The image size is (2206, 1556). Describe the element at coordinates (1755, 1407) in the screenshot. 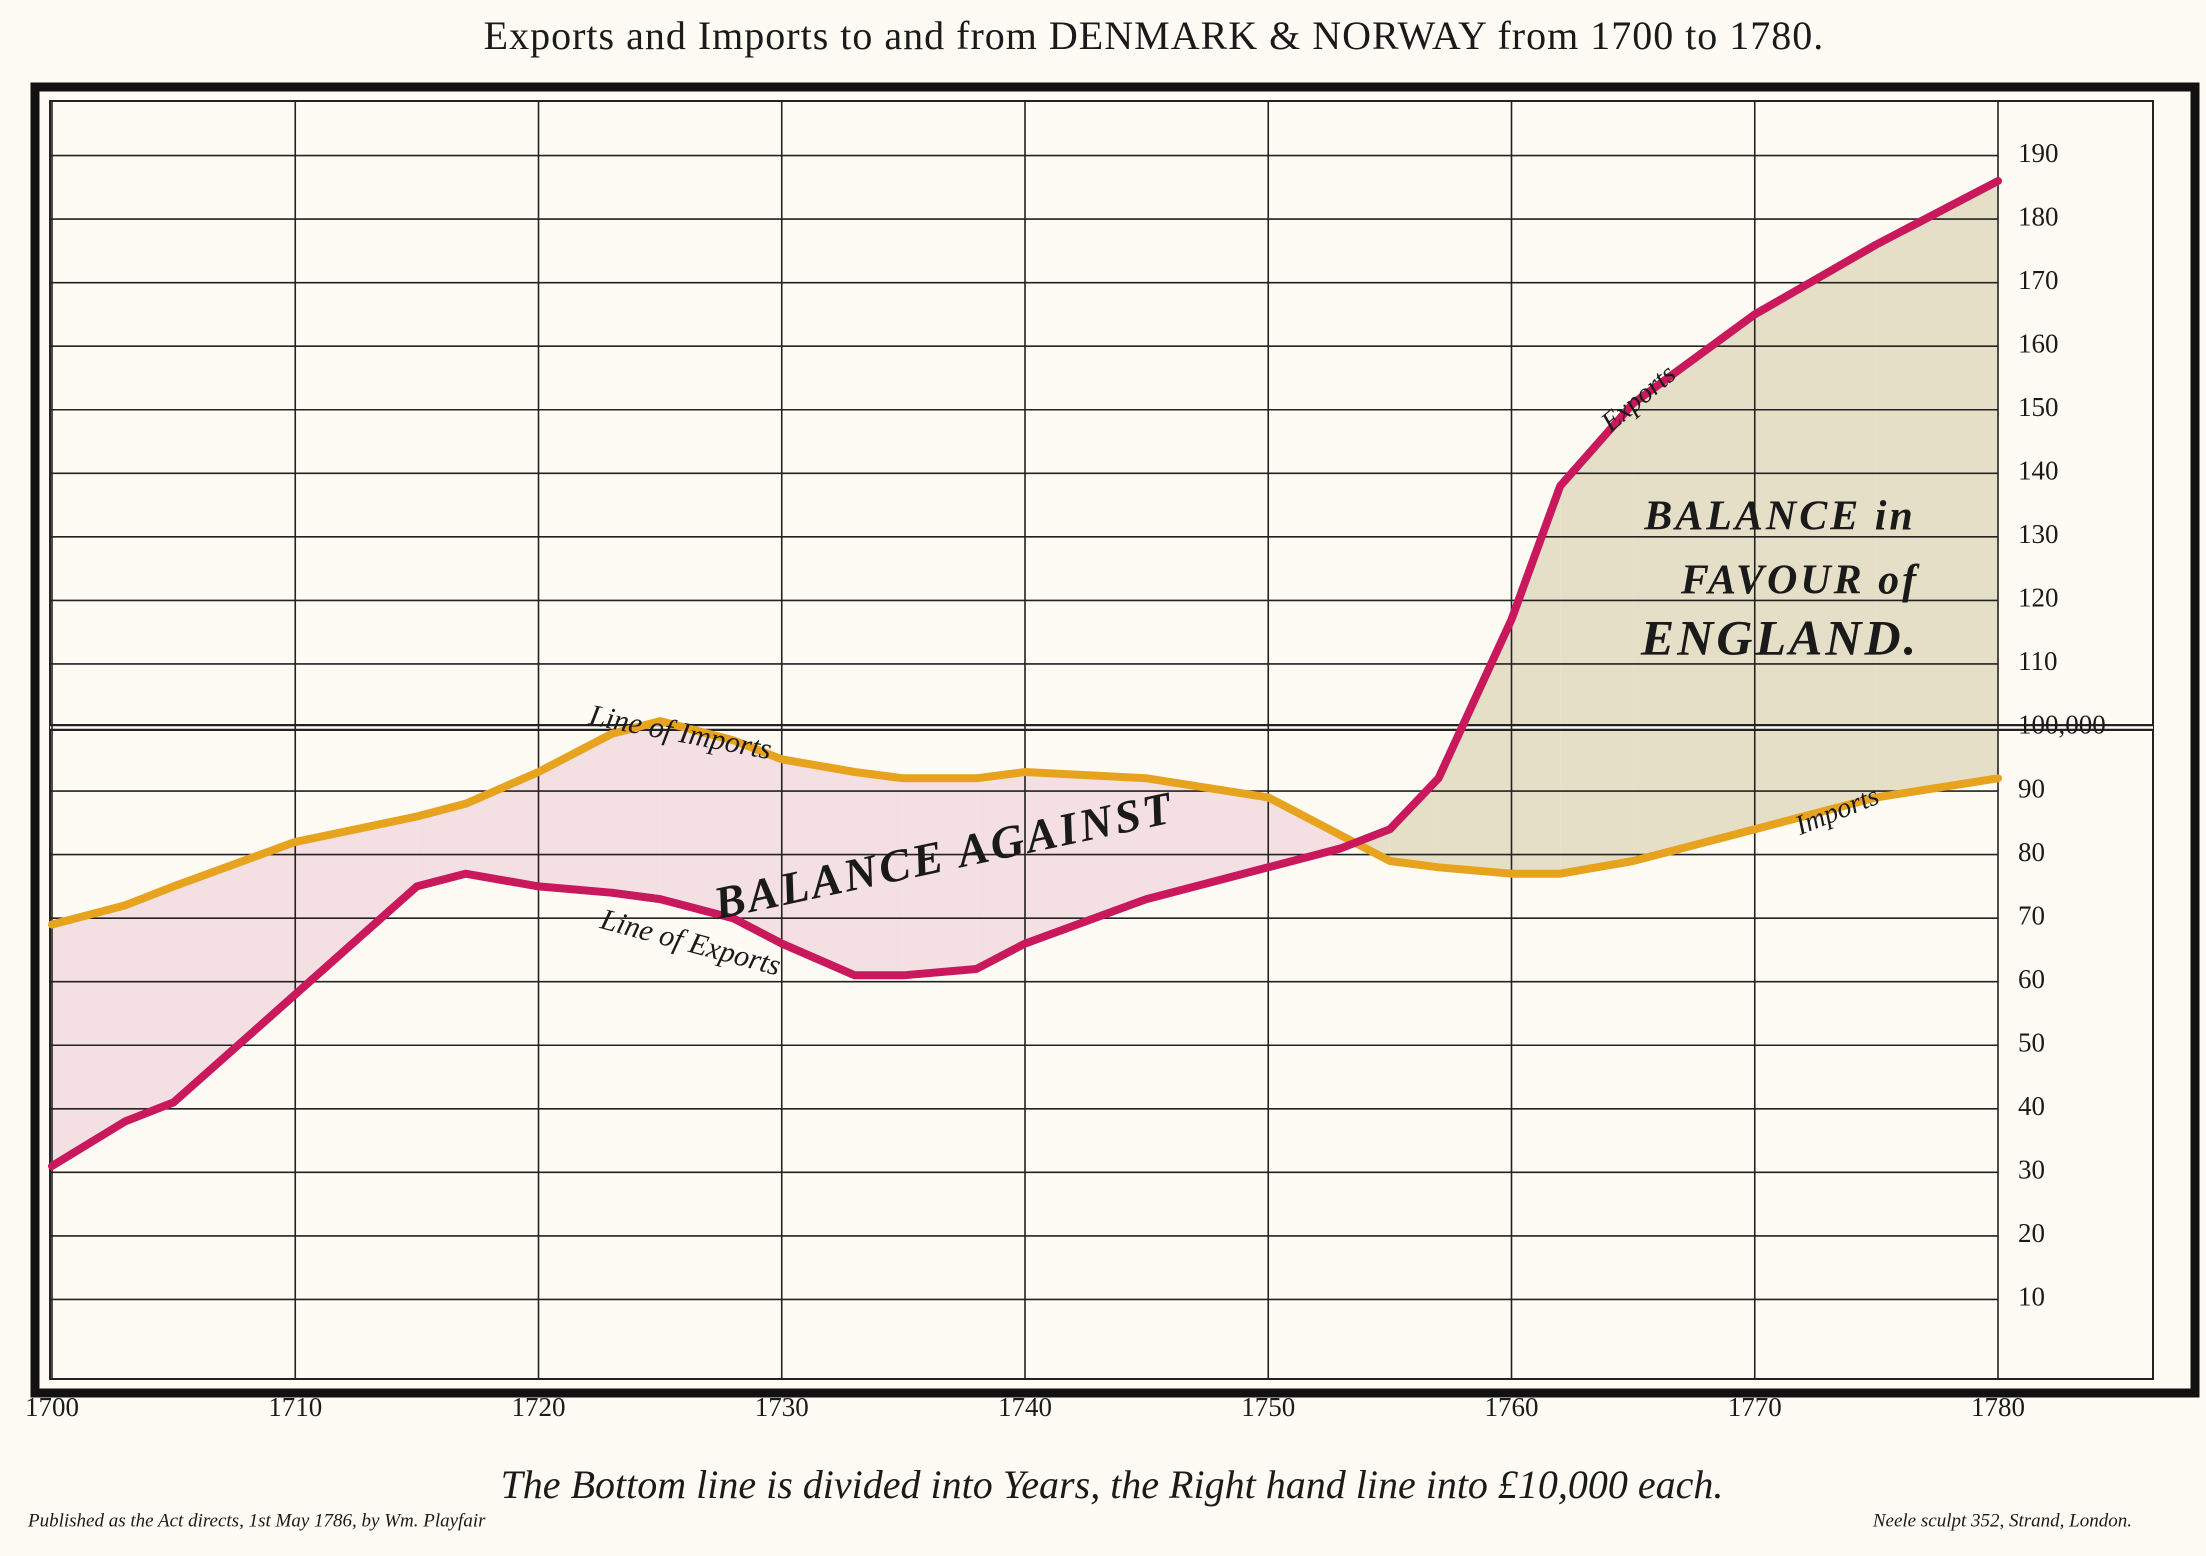

I see `x-tick-label: 1770` at that location.